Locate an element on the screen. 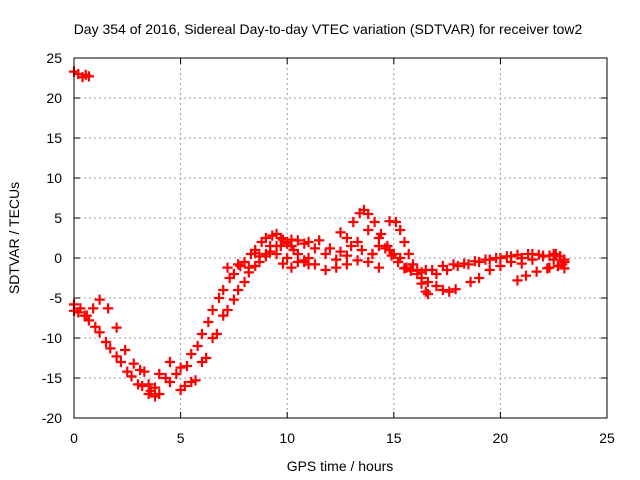 This screenshot has width=640, height=480. x-tick-label: 0 is located at coordinates (74, 438).